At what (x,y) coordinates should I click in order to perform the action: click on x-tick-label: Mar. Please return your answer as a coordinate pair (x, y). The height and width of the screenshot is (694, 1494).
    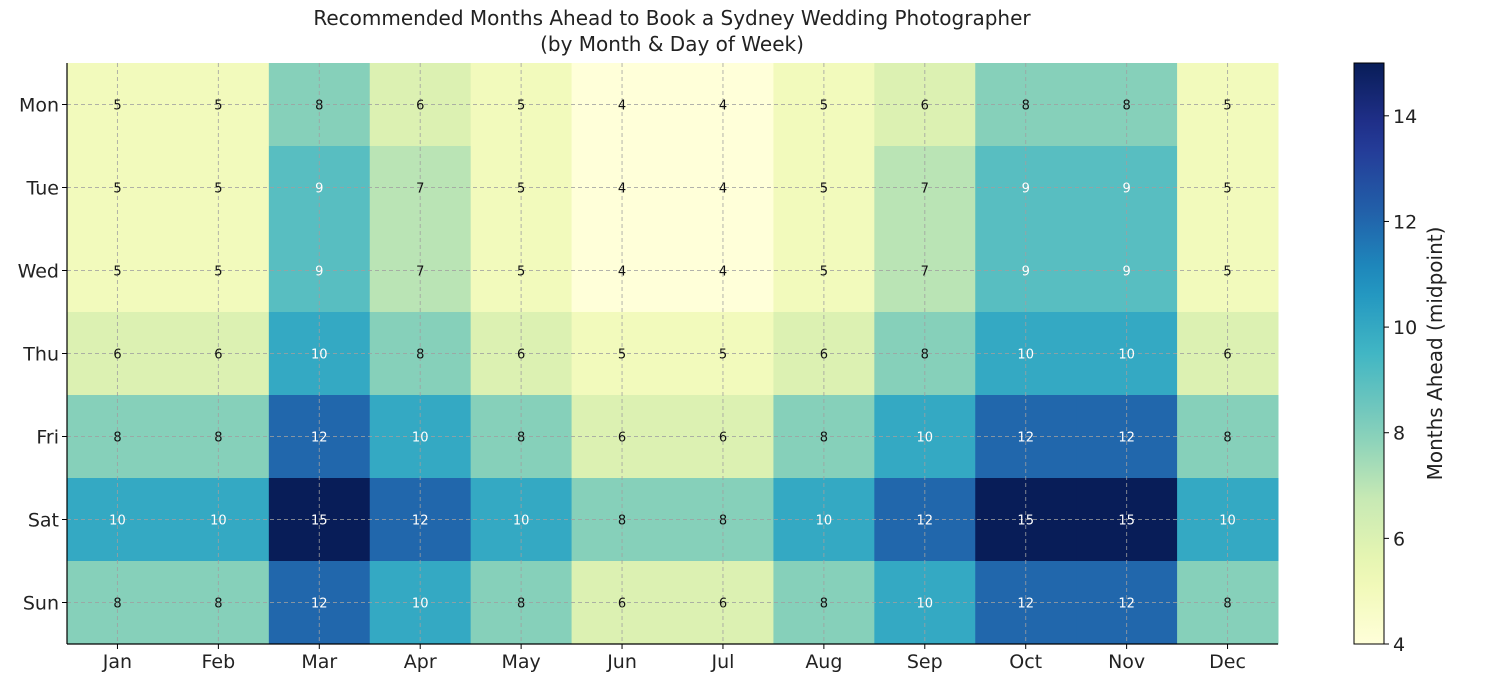
    Looking at the image, I should click on (319, 662).